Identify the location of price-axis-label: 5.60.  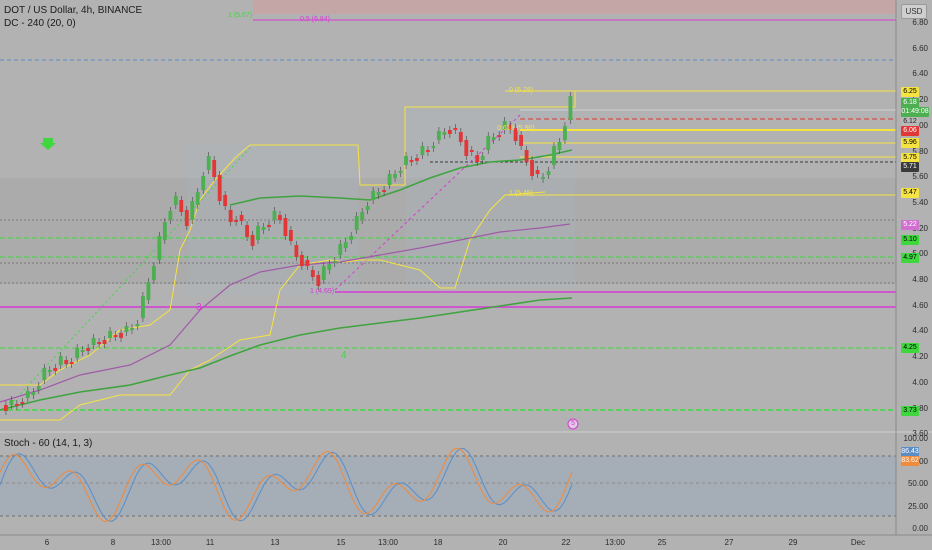
(920, 177).